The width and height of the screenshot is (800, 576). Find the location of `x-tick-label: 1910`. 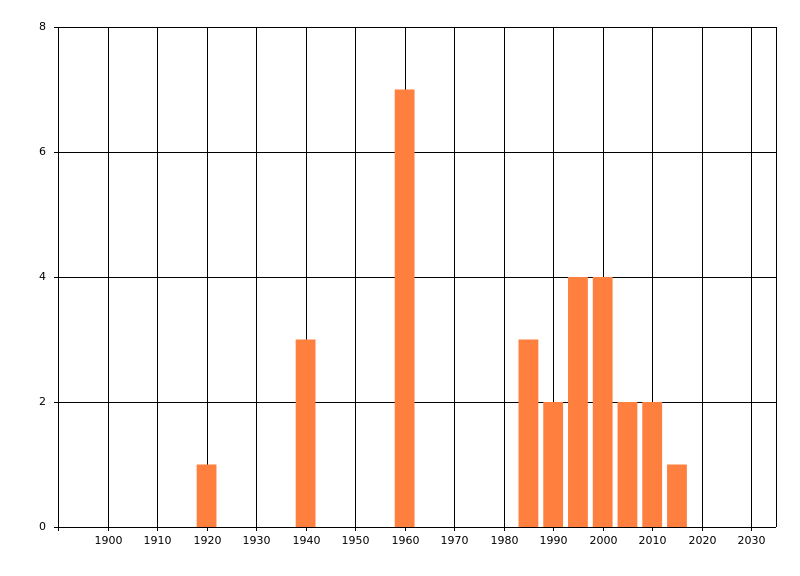

x-tick-label: 1910 is located at coordinates (158, 540).